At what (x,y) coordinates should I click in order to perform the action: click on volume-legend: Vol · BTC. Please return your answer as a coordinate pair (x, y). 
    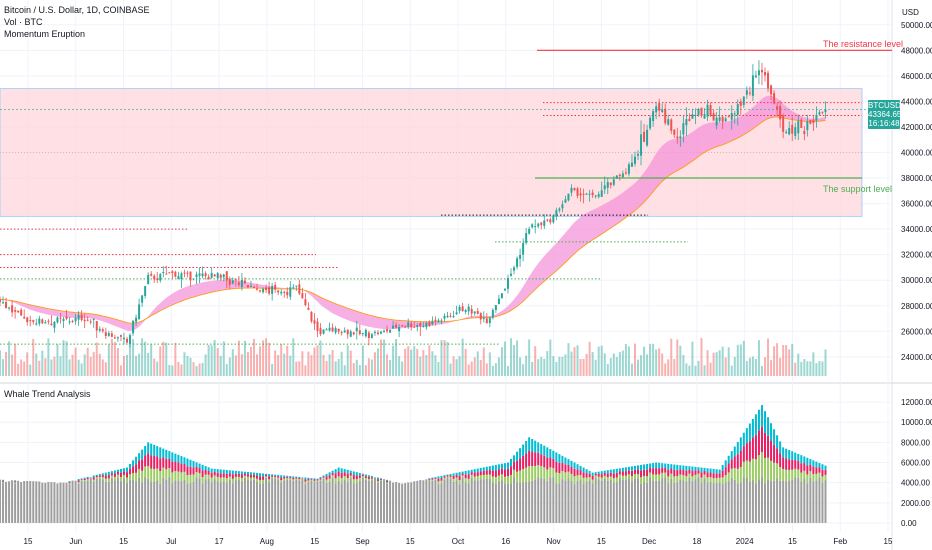
    Looking at the image, I should click on (23, 22).